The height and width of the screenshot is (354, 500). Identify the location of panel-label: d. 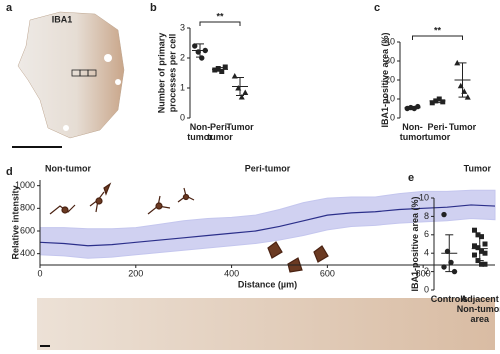
(9, 172).